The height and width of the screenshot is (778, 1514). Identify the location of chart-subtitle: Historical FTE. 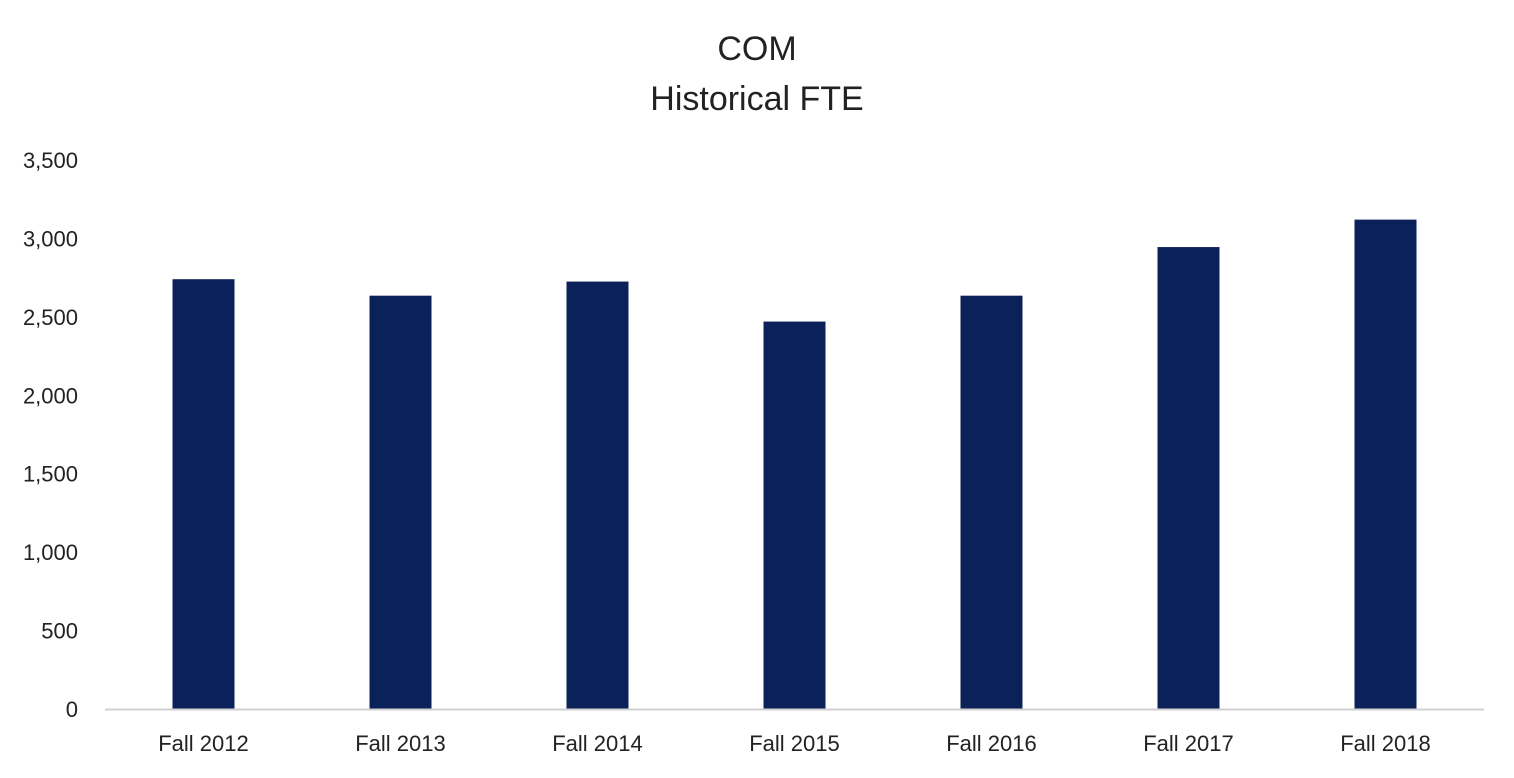
(756, 99).